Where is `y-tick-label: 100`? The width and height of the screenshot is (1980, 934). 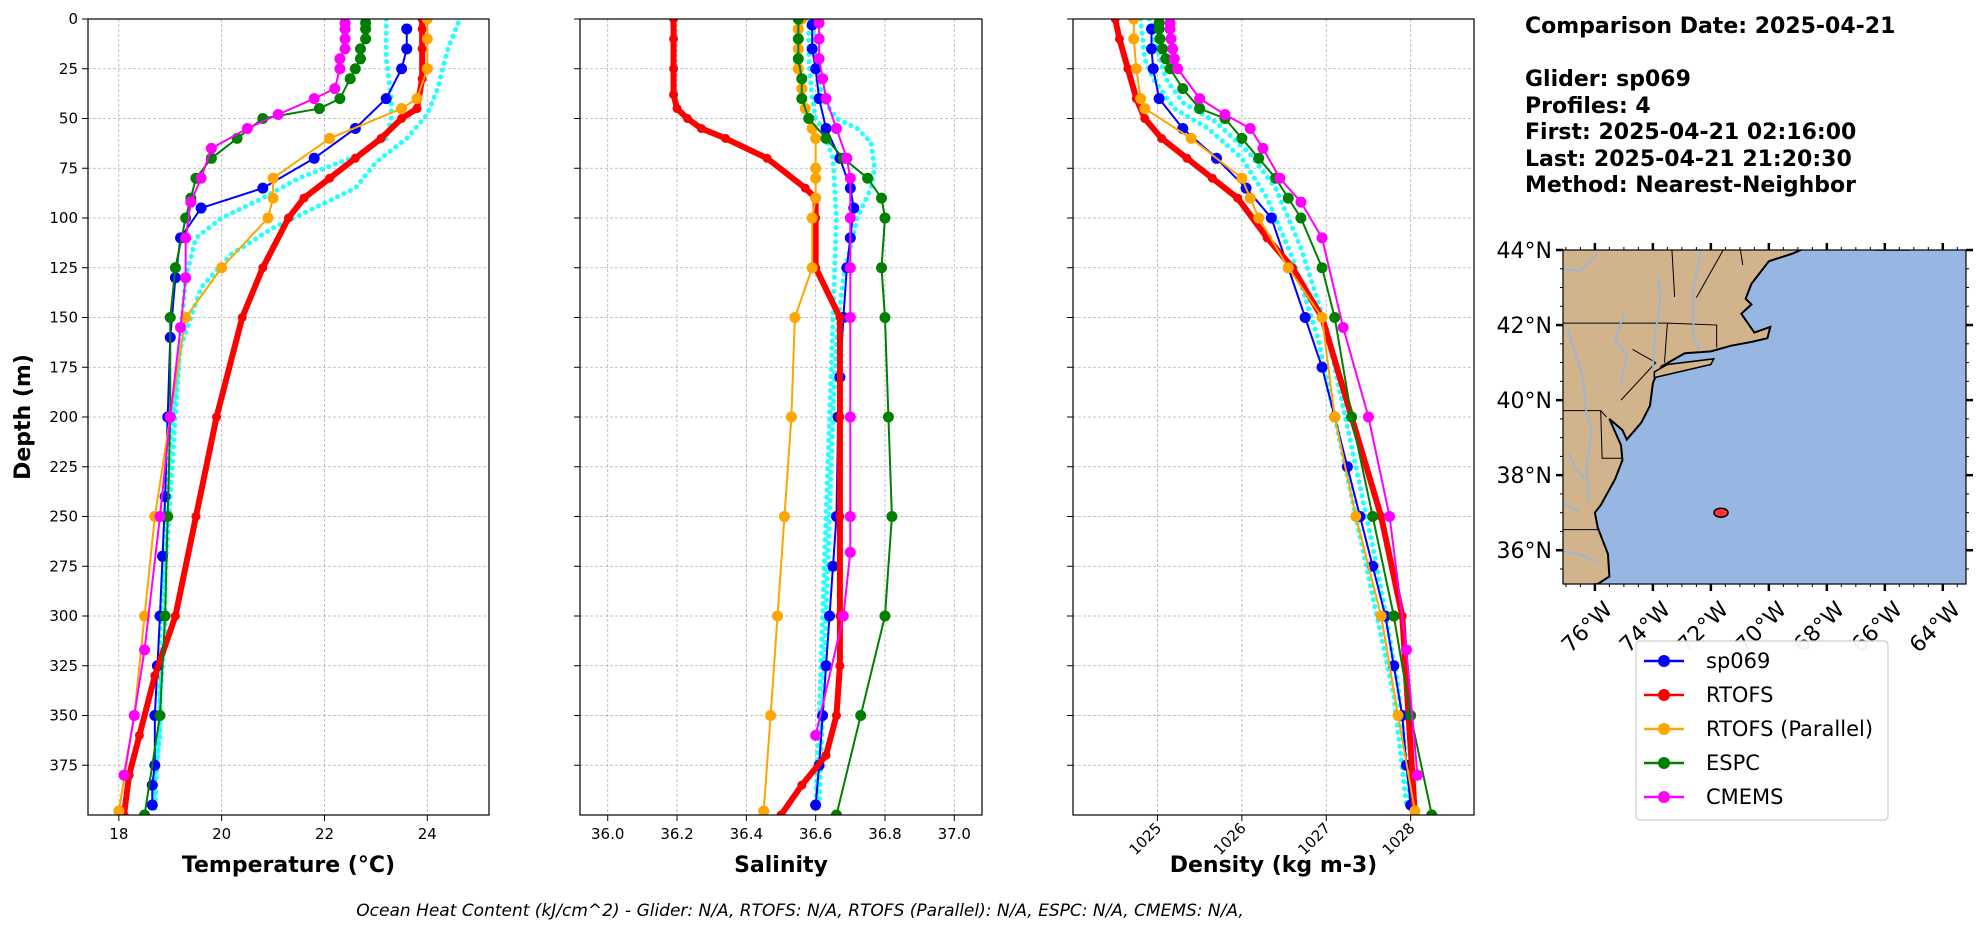 y-tick-label: 100 is located at coordinates (63, 218).